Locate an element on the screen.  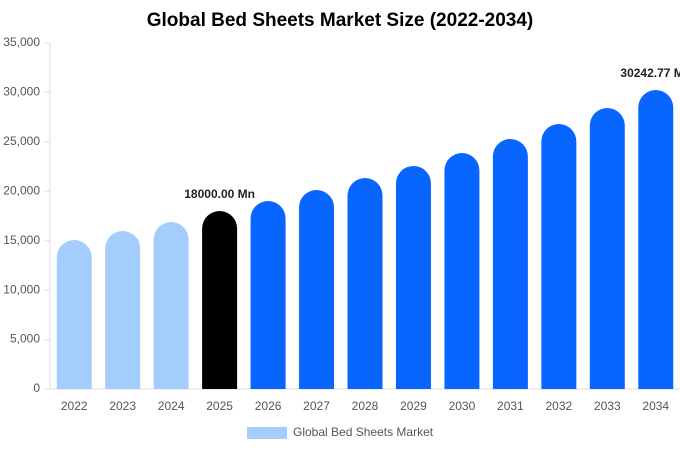
x-tick-label: 2030 is located at coordinates (462, 406).